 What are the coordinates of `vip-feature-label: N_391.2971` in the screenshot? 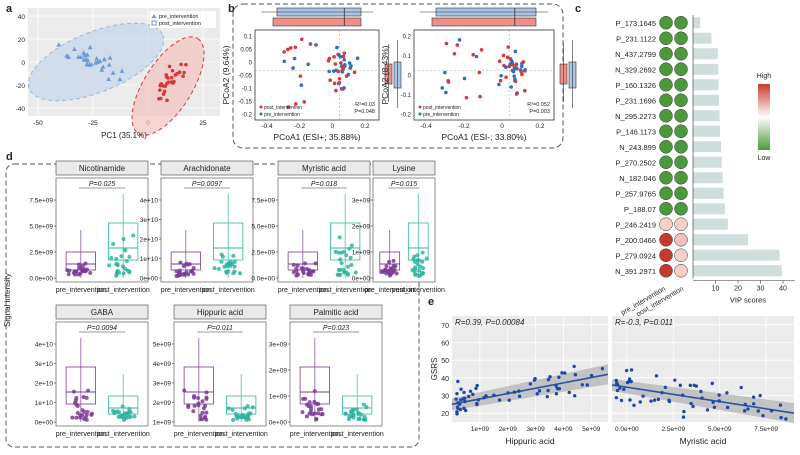 It's located at (635, 271).